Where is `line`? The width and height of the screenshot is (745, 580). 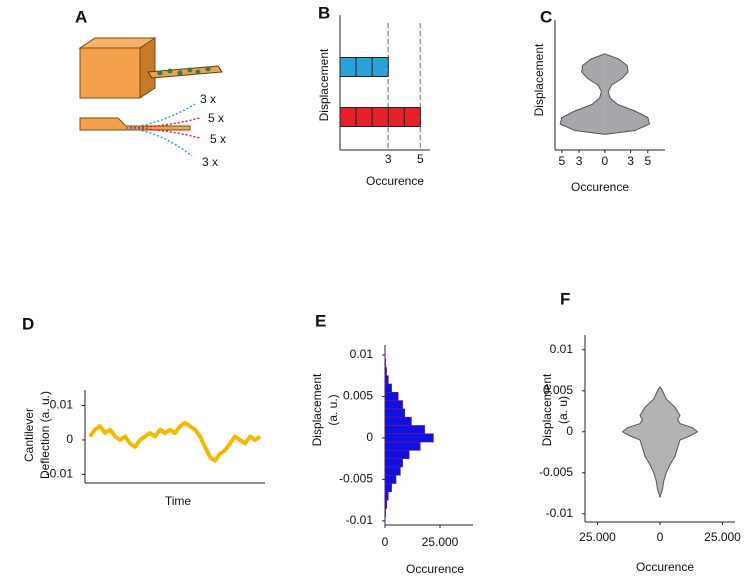 line is located at coordinates (175, 441).